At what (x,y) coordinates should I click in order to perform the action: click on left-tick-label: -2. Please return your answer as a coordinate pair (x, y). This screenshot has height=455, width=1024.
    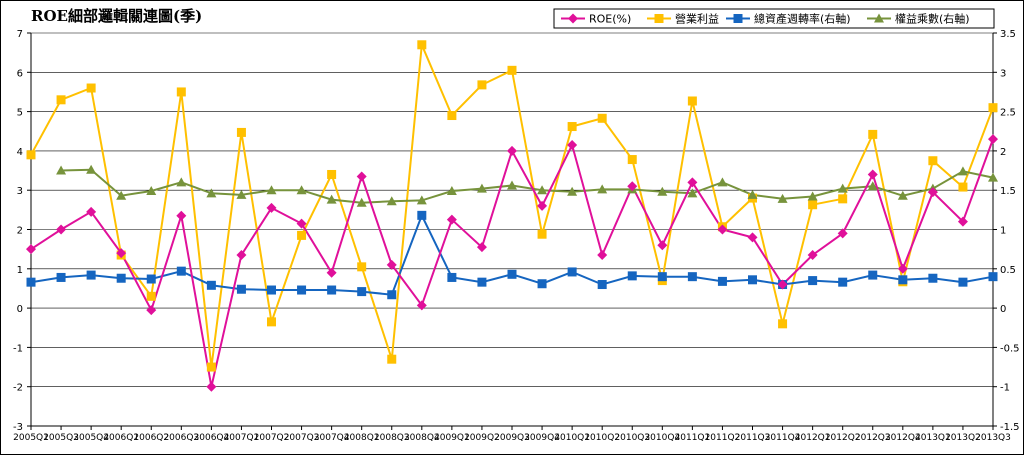
    Looking at the image, I should click on (18, 388).